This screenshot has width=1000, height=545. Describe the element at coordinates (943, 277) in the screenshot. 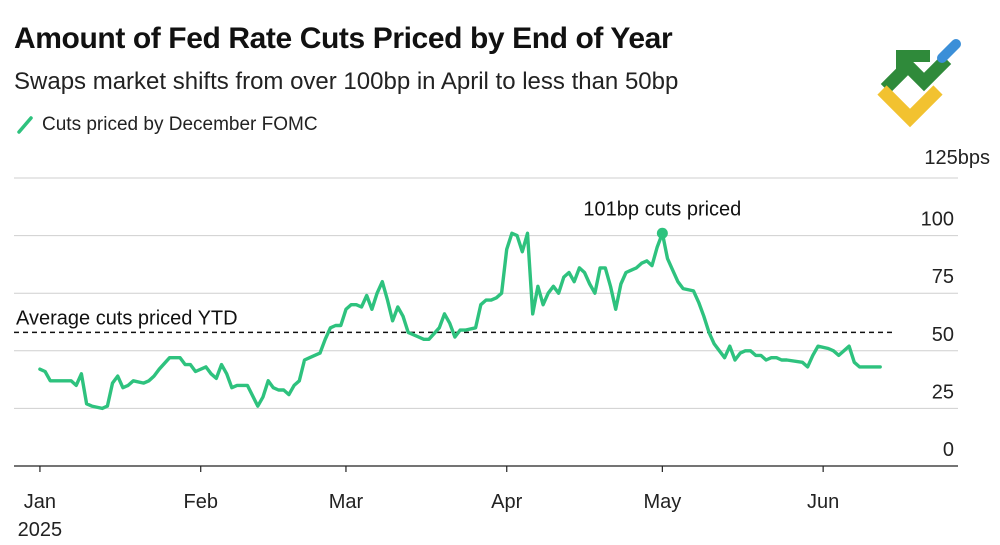

I see `y-tick-label-75: 75` at that location.